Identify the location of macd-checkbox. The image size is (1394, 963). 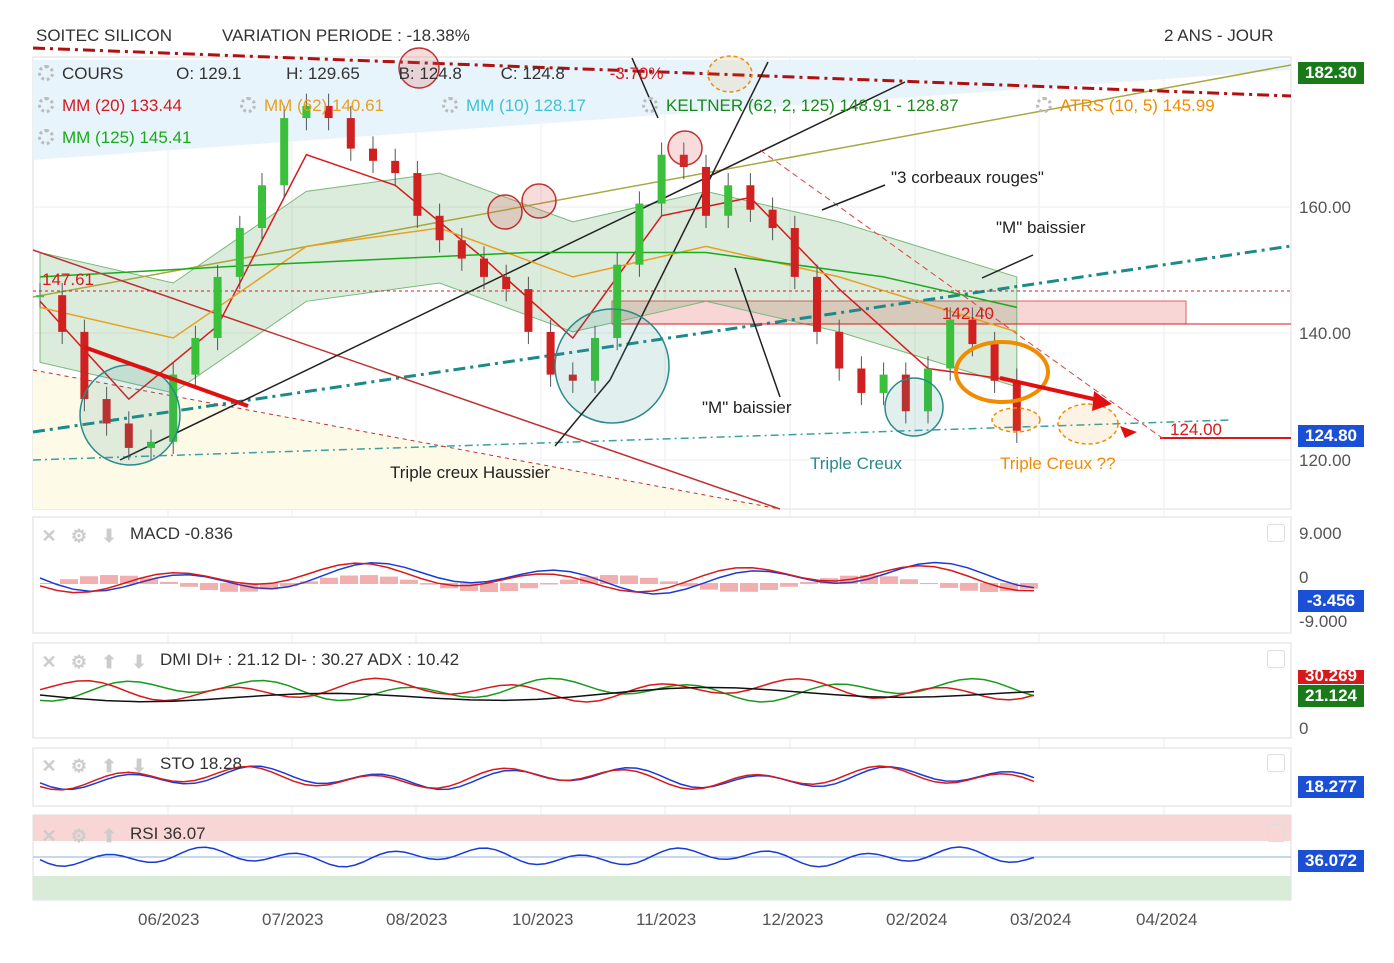
(1276, 533).